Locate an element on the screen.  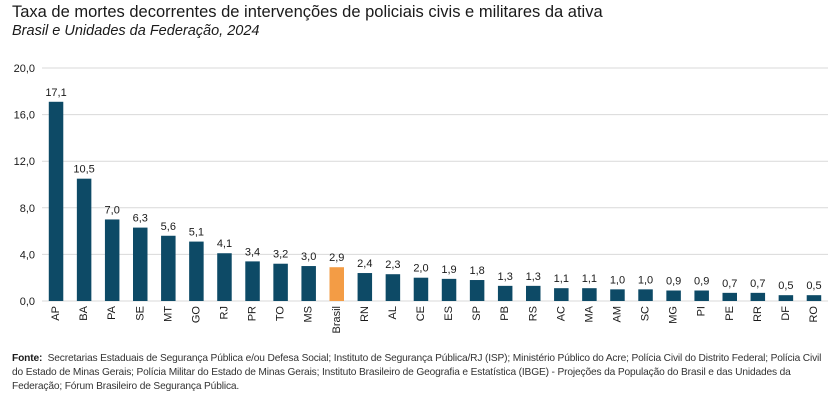
x-tick-label: PR is located at coordinates (253, 313).